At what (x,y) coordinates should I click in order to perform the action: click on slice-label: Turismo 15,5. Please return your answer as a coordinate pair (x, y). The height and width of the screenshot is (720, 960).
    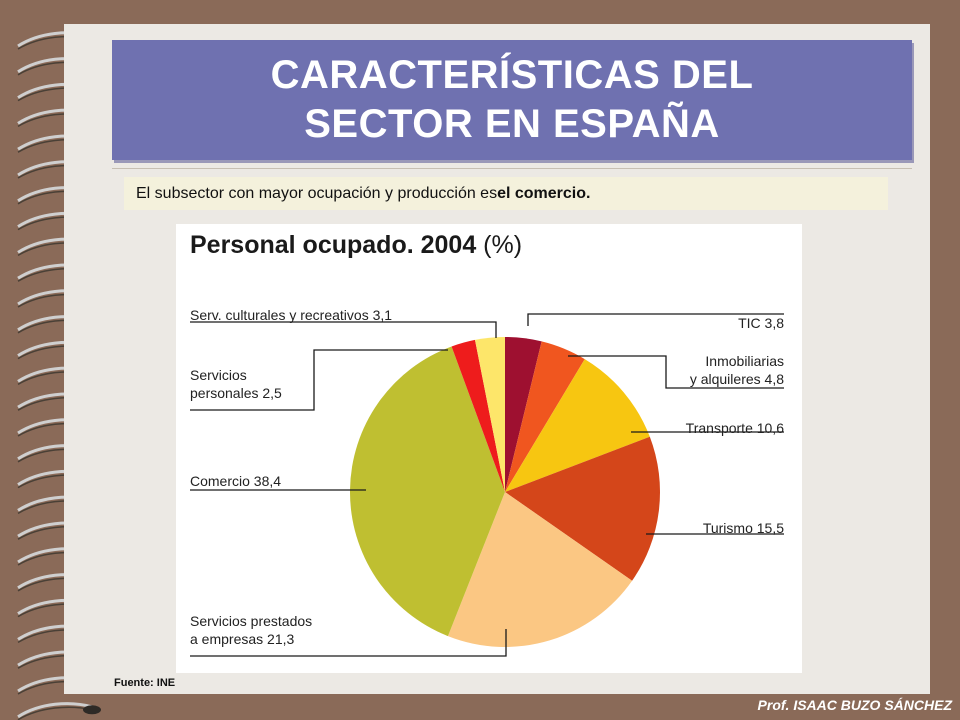
    Looking at the image, I should click on (743, 528).